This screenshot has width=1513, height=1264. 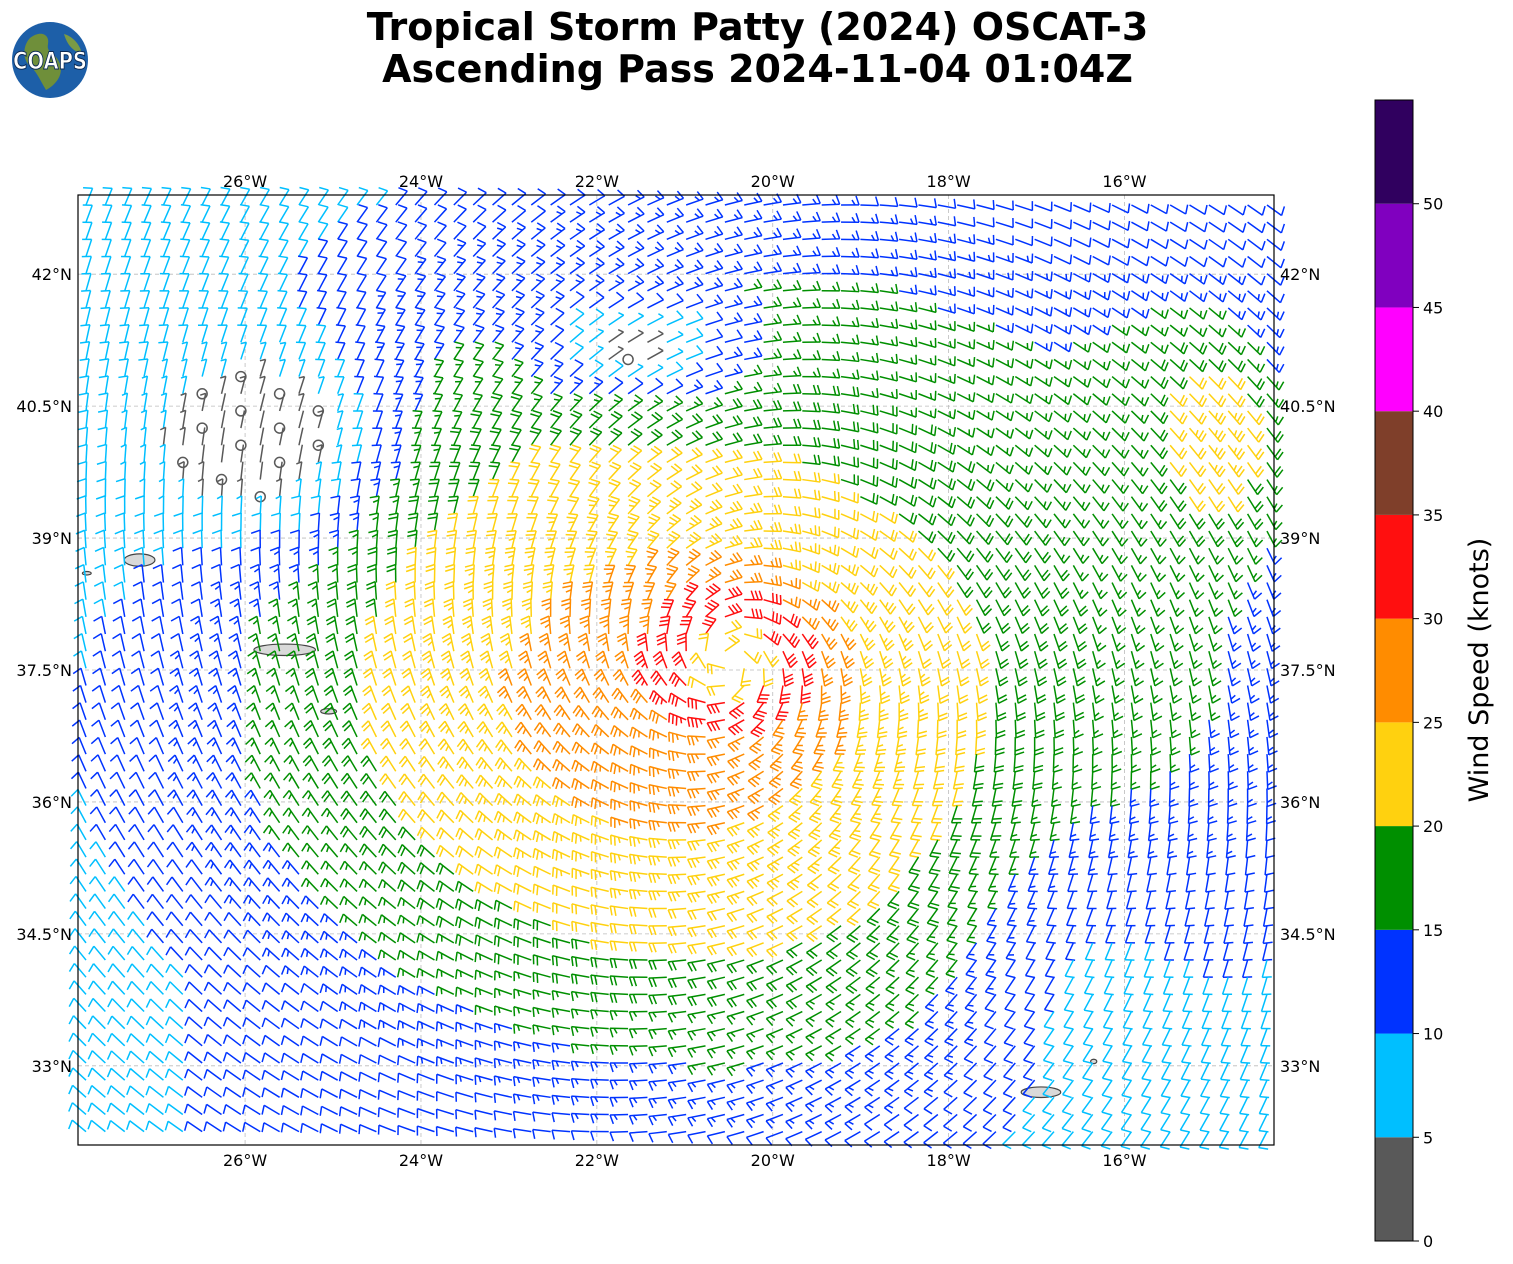 I want to click on colorbar-tick-label: 20, so click(x=1433, y=826).